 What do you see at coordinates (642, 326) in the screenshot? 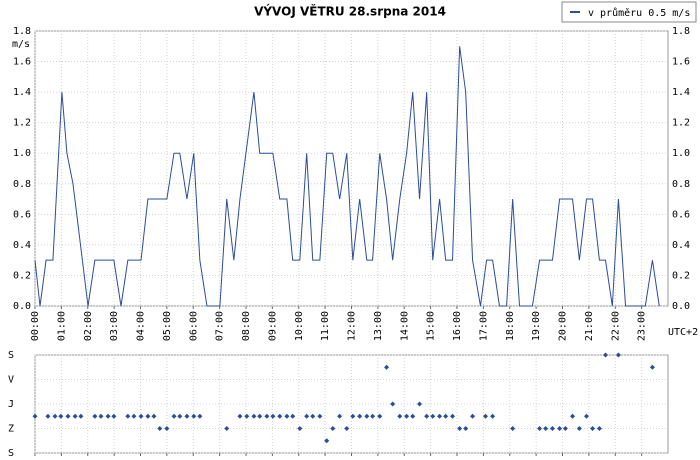
I see `x-tick-label: 23:00` at bounding box center [642, 326].